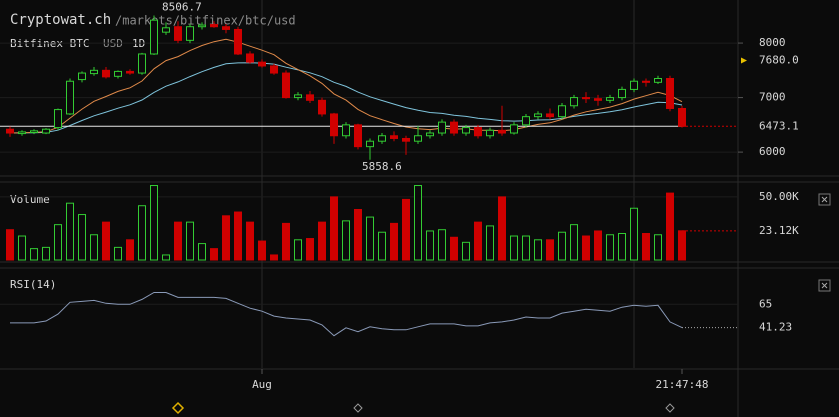  Describe the element at coordinates (775, 327) in the screenshot. I see `rsi-last-label: 41.23` at that location.